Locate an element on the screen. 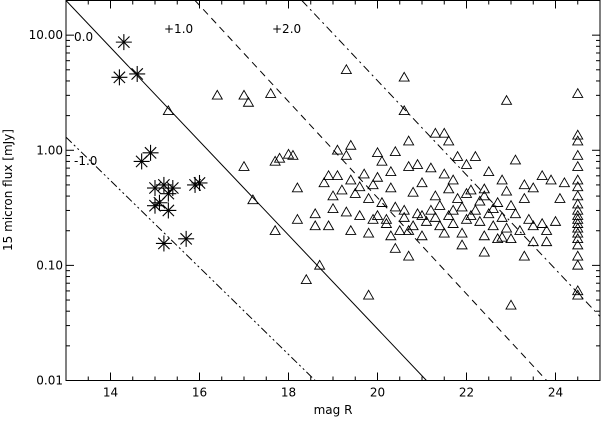 The width and height of the screenshot is (603, 421). y-tick-label: 10.00 is located at coordinates (46, 35).